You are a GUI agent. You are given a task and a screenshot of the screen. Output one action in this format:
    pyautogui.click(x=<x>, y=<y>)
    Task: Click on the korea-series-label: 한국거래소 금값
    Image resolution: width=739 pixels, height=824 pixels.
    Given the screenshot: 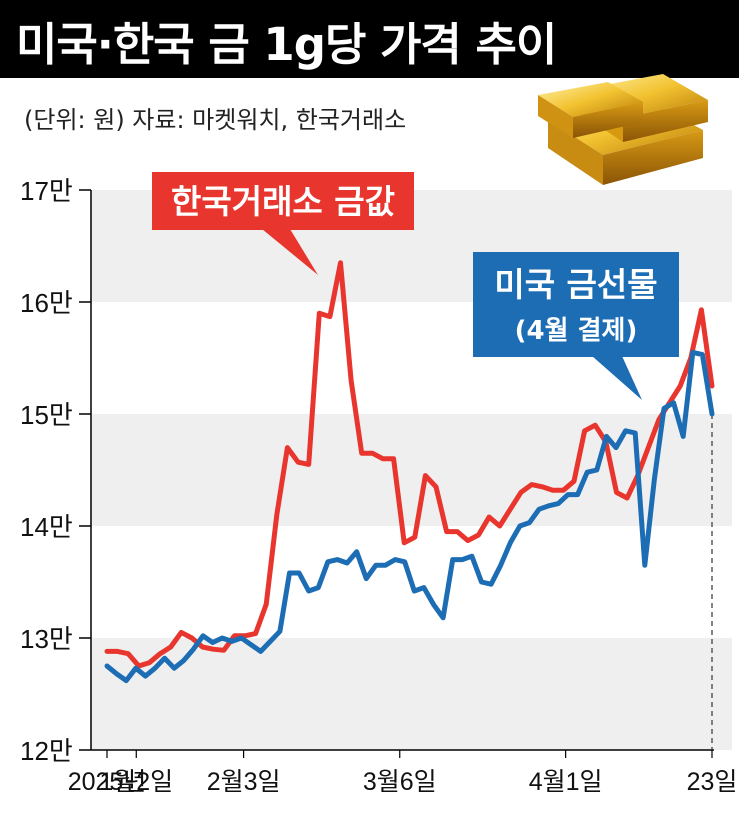 What is the action you would take?
    pyautogui.click(x=283, y=201)
    